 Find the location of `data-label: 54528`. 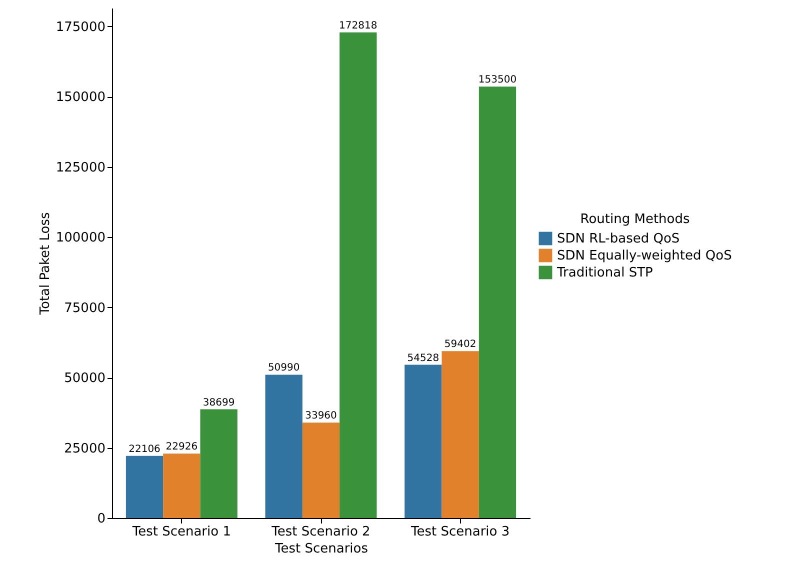

data-label: 54528 is located at coordinates (423, 358).